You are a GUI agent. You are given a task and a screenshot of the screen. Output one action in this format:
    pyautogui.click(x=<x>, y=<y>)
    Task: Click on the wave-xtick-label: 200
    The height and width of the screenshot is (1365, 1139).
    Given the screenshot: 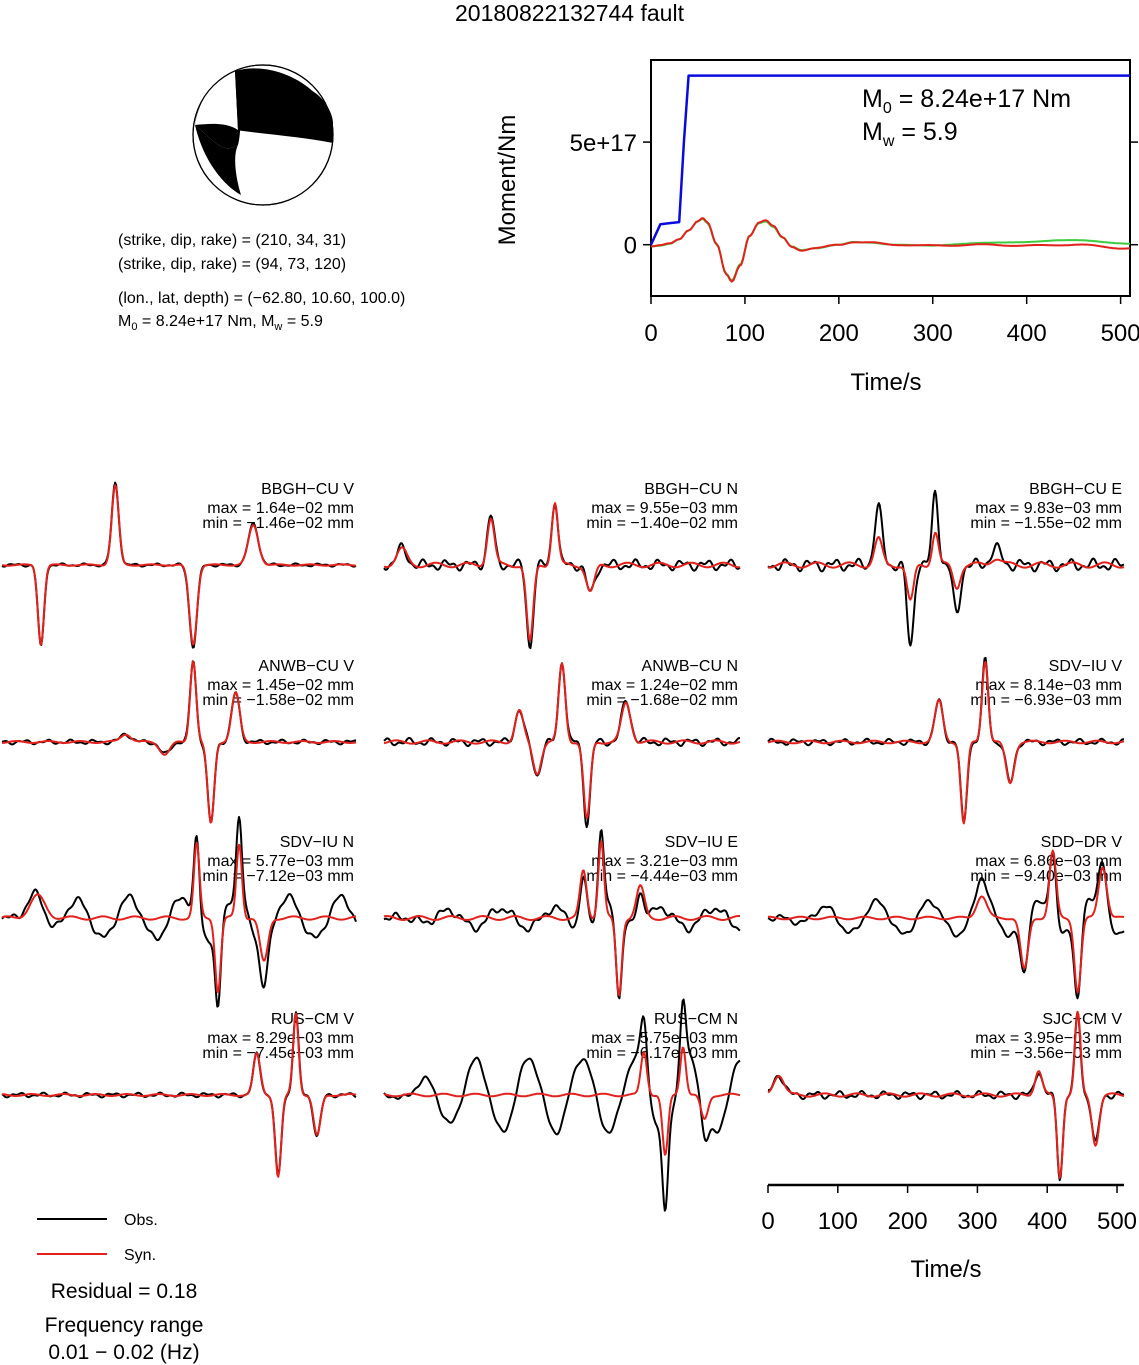 What is the action you would take?
    pyautogui.click(x=908, y=1221)
    